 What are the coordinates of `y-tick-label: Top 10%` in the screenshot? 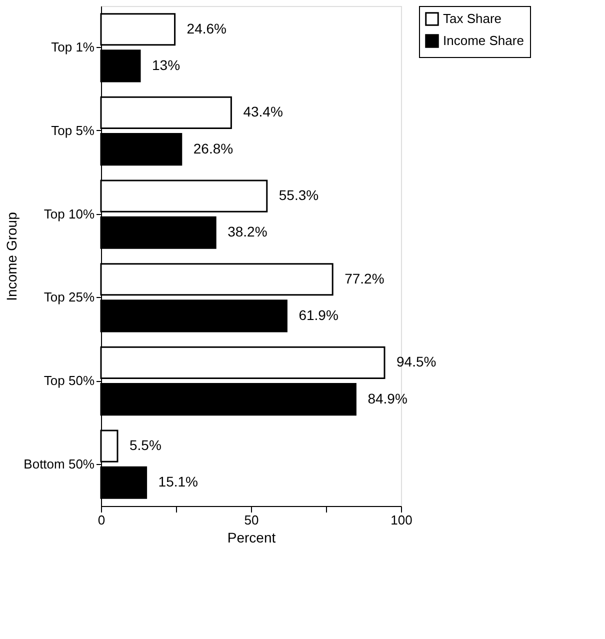 It's located at (69, 214).